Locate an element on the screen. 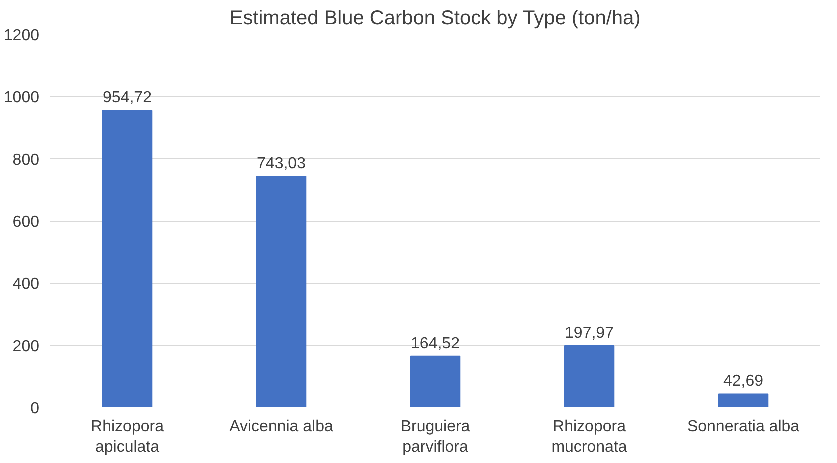  x-tick-label: Rhizopora mucronata is located at coordinates (590, 437).